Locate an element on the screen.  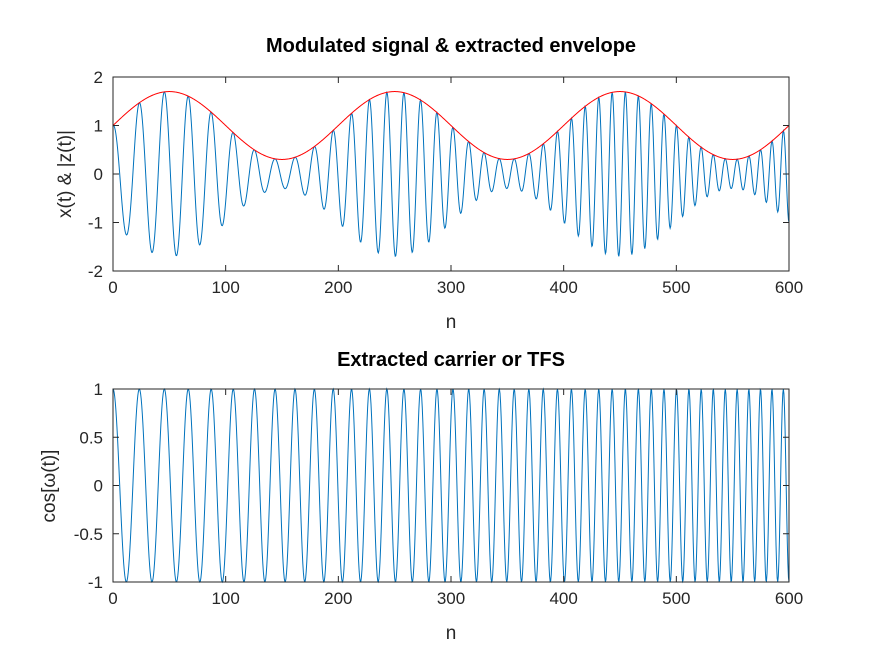
top-chart-x-tick-label: 0 is located at coordinates (112, 287).